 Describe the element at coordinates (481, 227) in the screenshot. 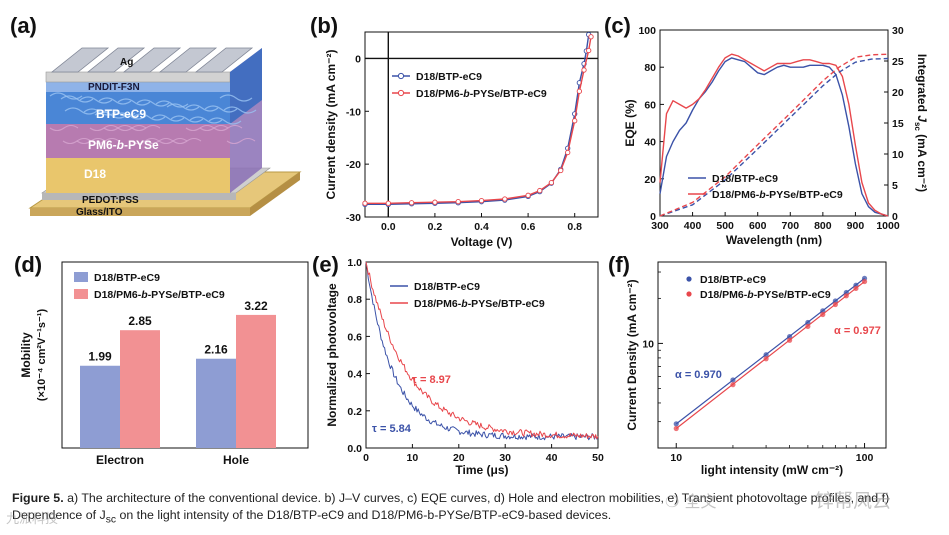

I see `x-tick-label: 0.4` at that location.